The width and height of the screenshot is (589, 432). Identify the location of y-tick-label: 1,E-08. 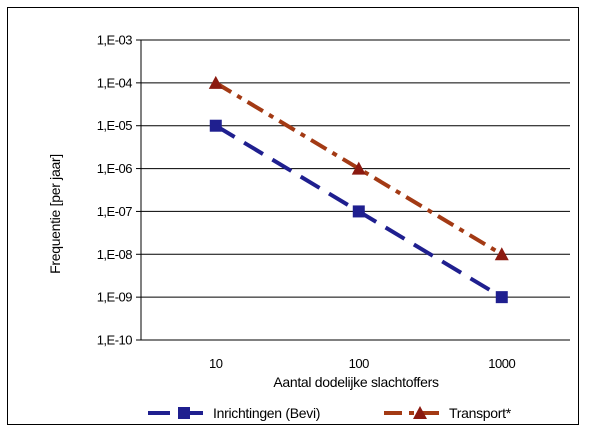
(115, 254).